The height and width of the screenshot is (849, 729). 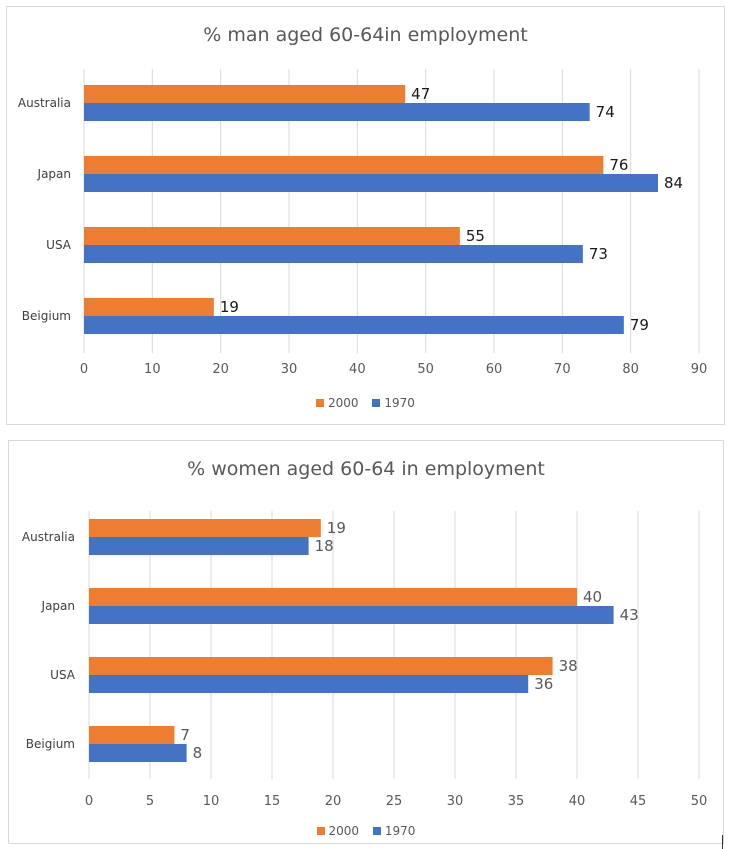 I want to click on x-tick-label: 5, so click(x=150, y=801).